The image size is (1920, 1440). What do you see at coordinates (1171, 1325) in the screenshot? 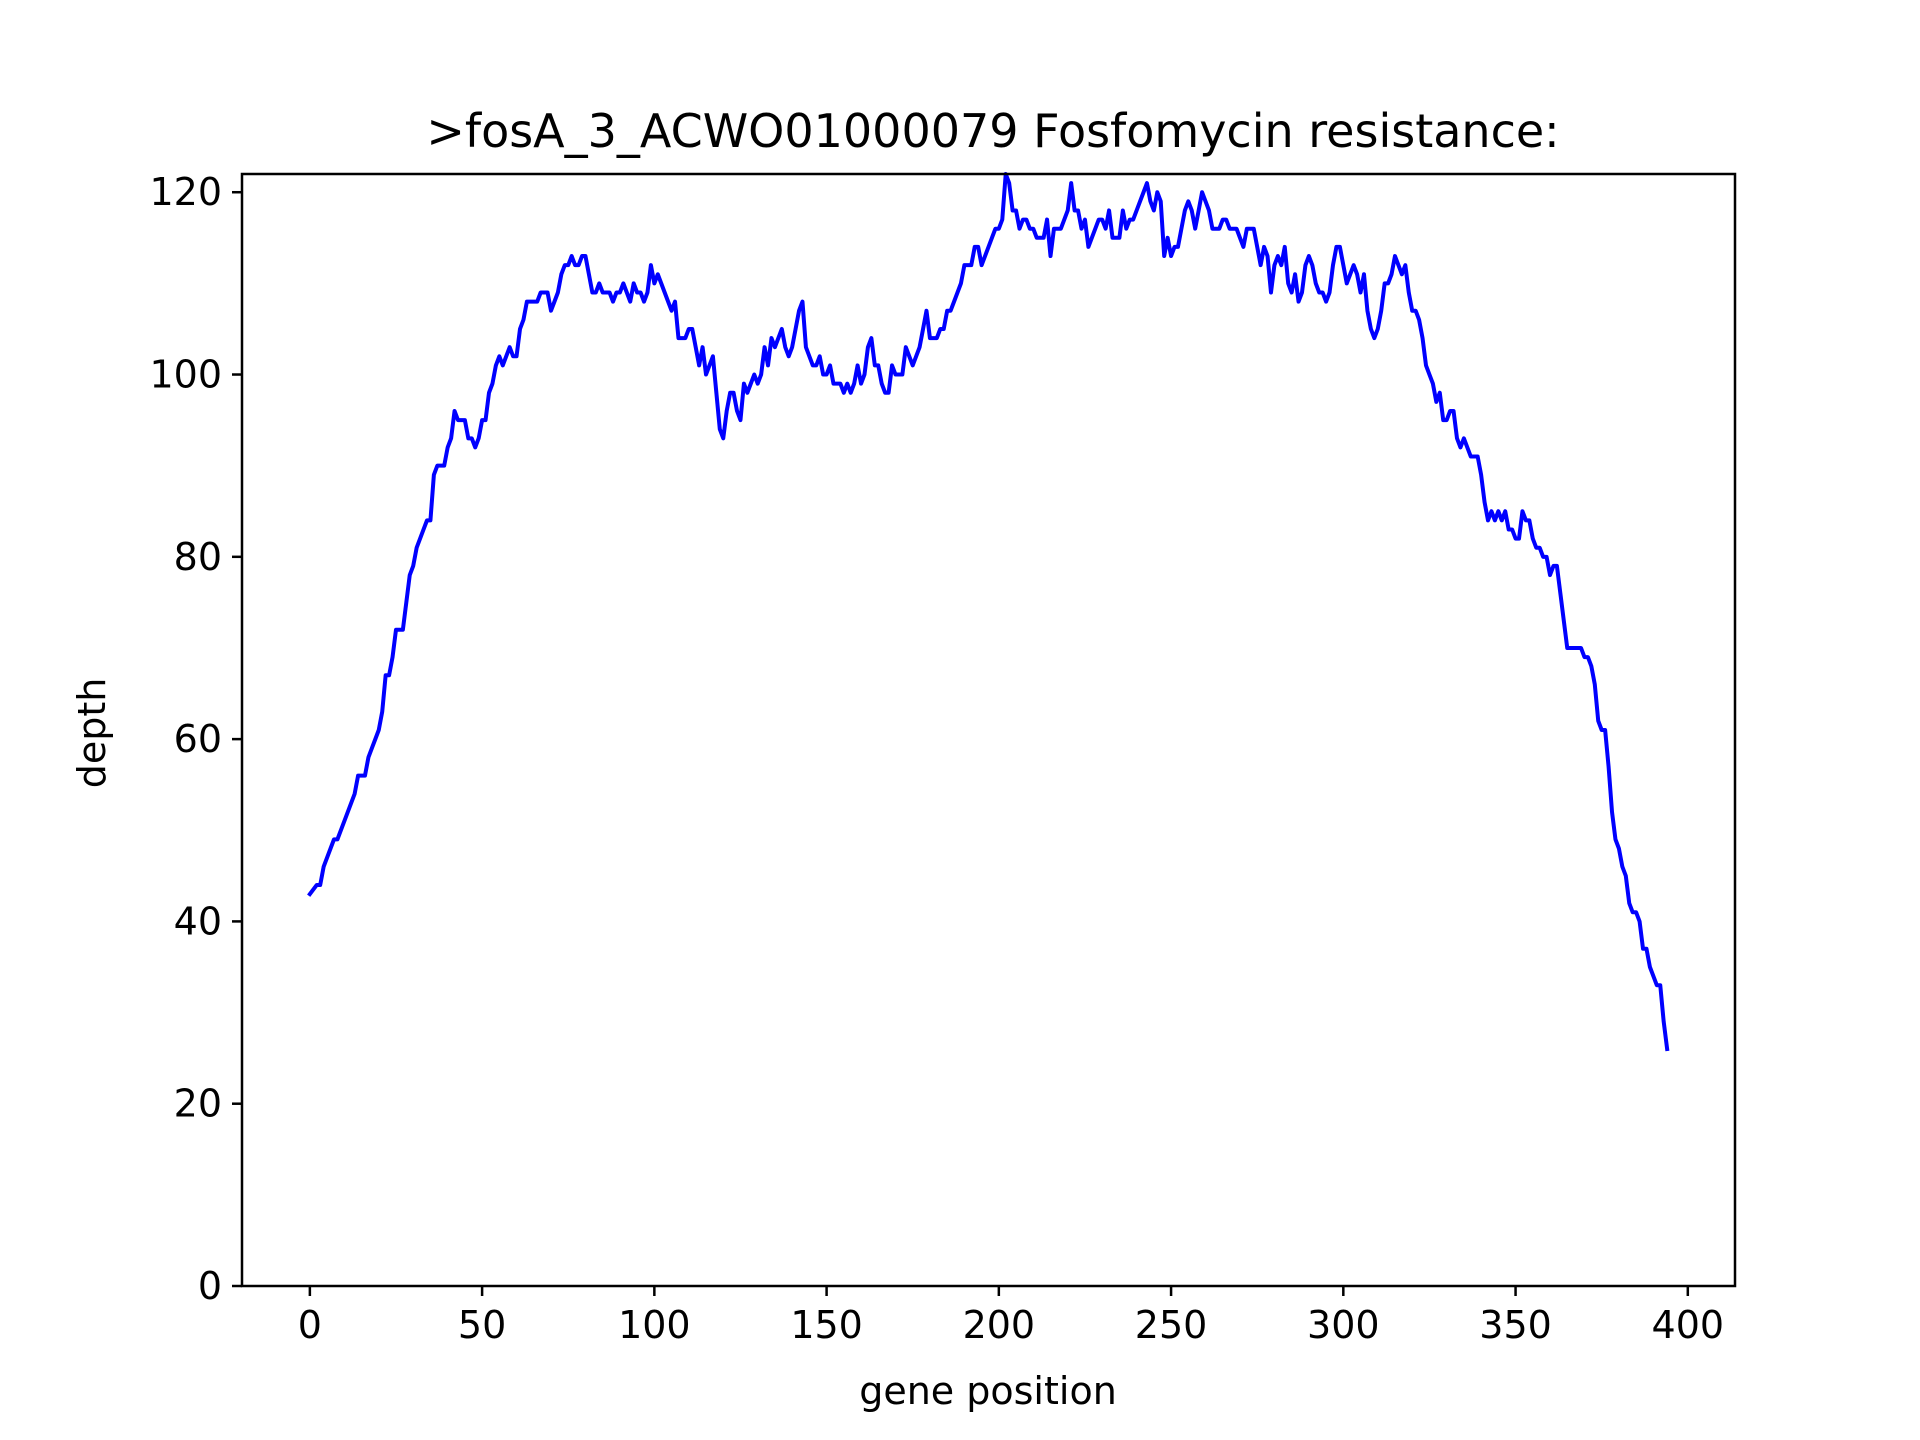
I see `x-tick-label: 250` at bounding box center [1171, 1325].